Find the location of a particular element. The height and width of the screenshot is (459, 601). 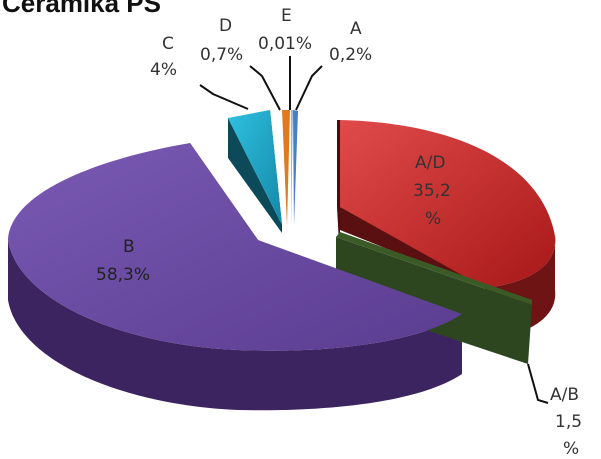

slice-e is located at coordinates (292, 168).